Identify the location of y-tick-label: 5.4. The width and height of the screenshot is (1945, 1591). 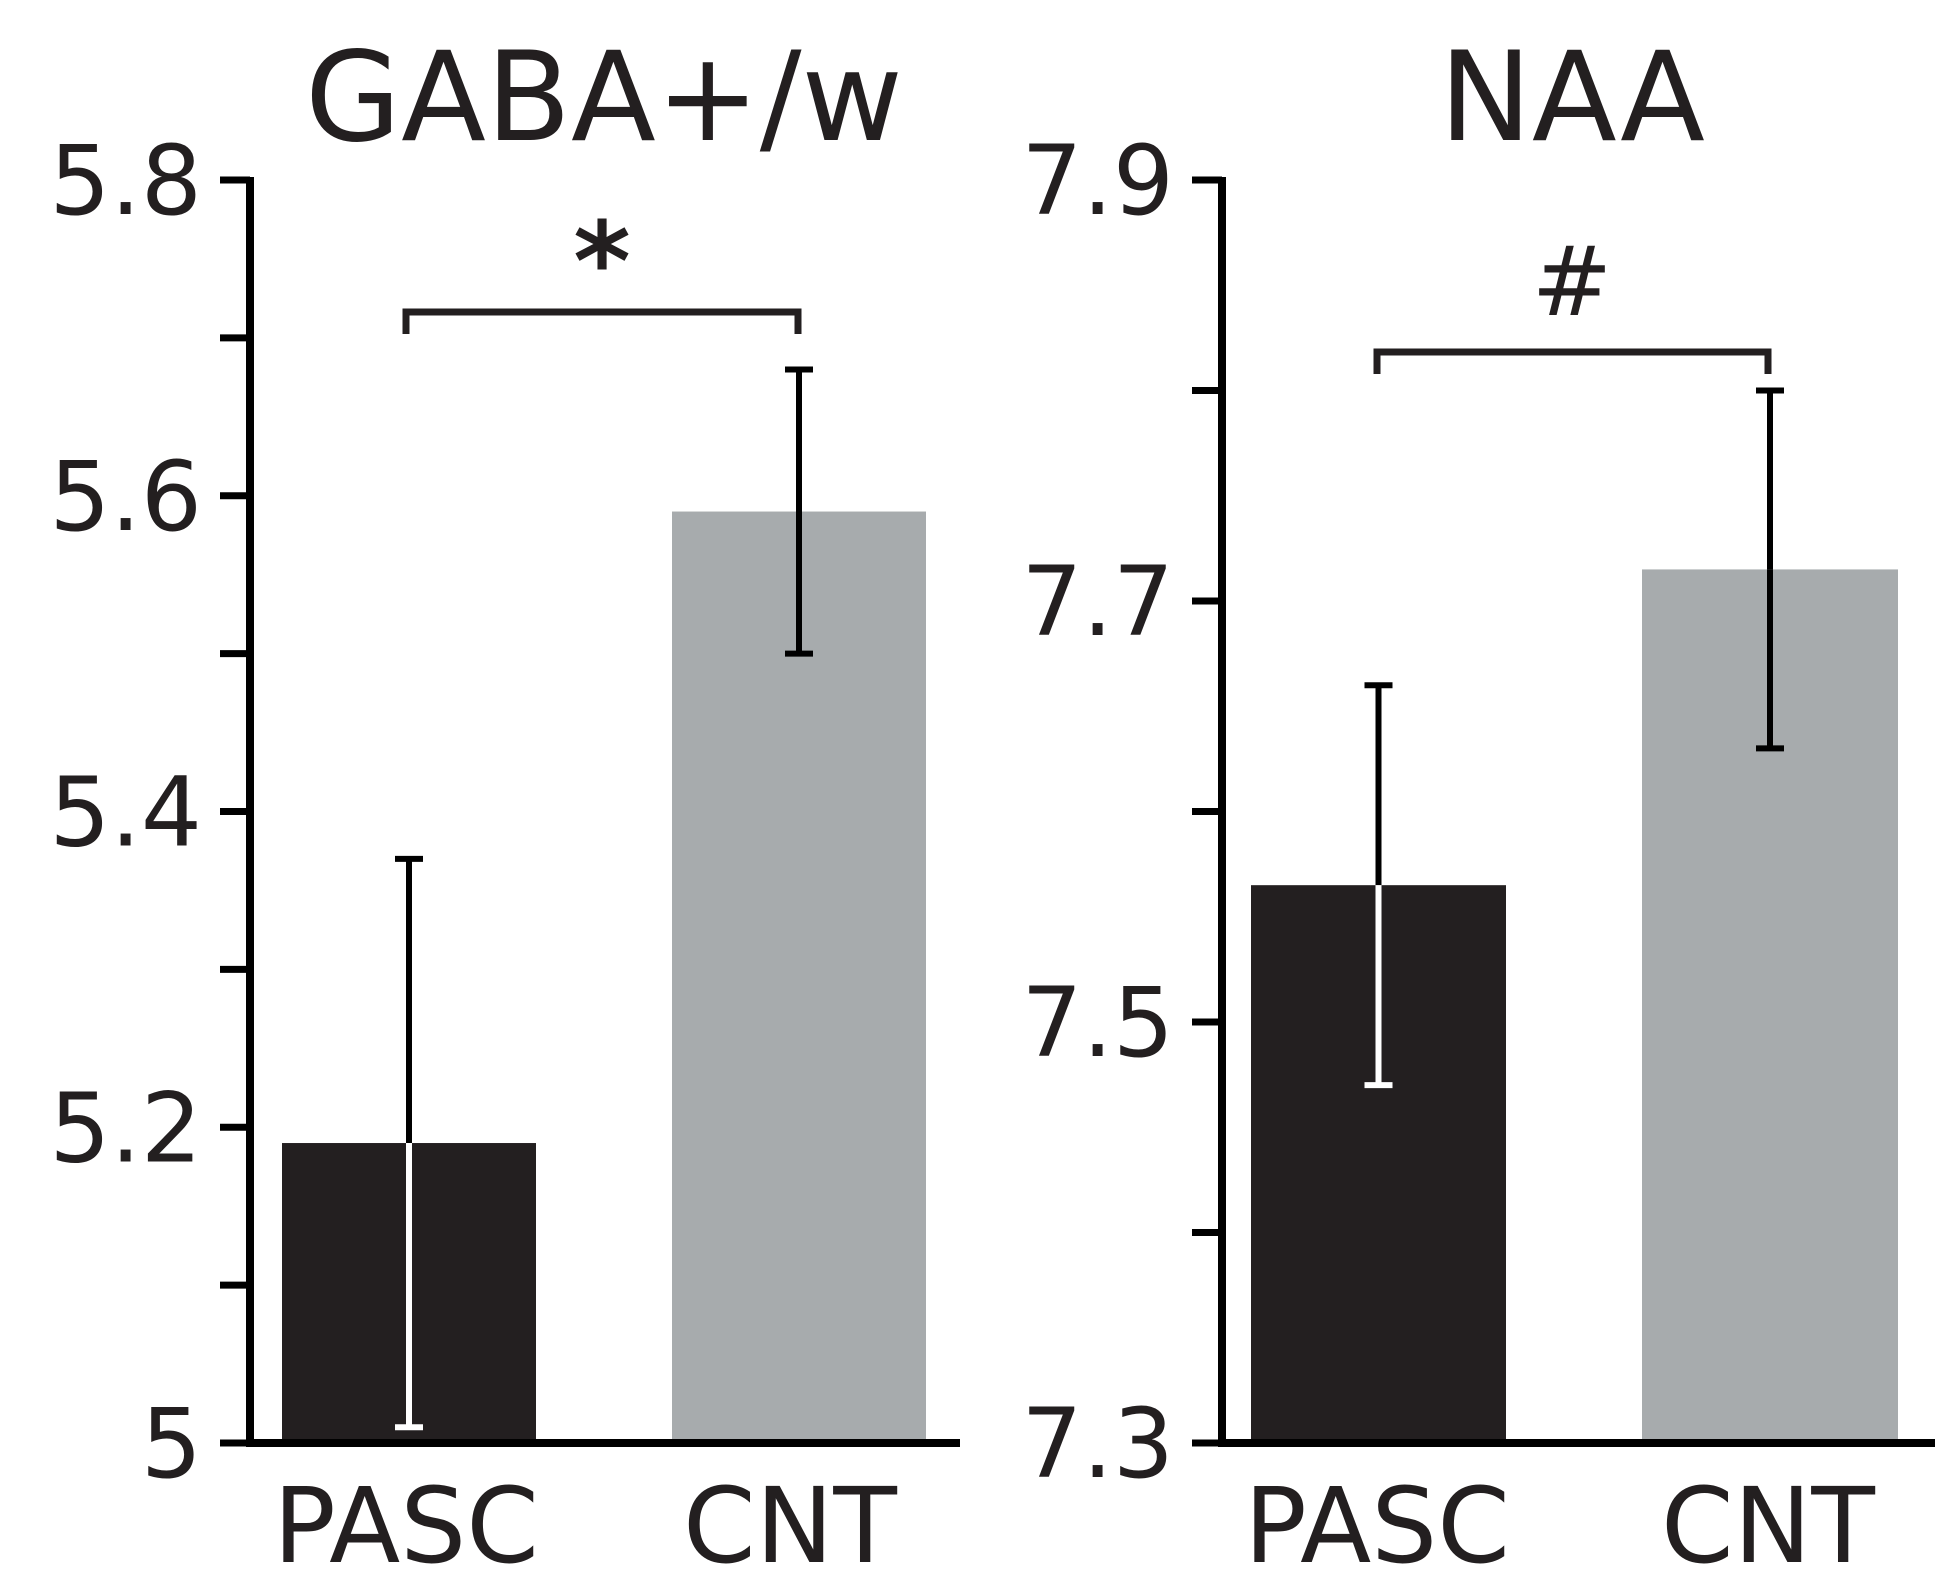
(125, 813).